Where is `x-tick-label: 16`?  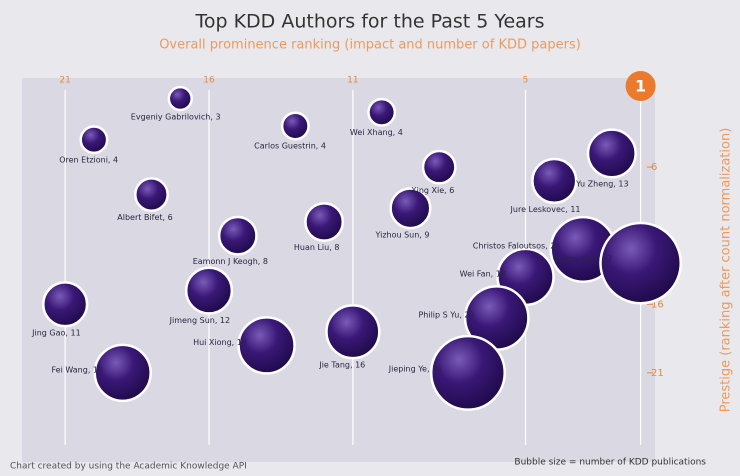
x-tick-label: 16 is located at coordinates (209, 81).